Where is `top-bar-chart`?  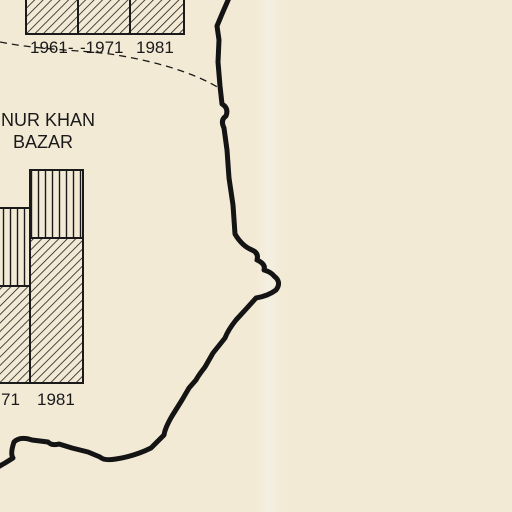 top-bar-chart is located at coordinates (105, 17).